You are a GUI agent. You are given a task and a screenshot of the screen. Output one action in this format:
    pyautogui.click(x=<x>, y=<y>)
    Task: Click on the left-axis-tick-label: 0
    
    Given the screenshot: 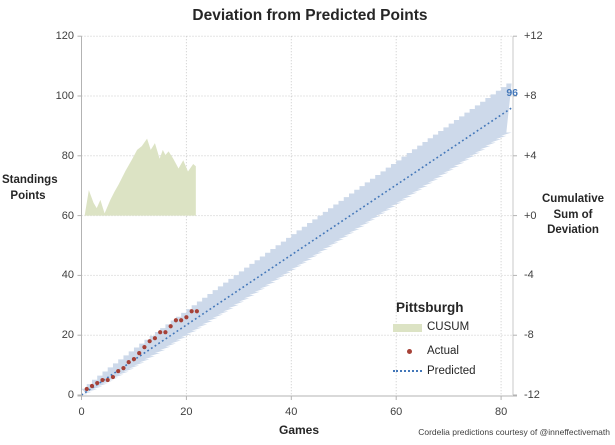 What is the action you would take?
    pyautogui.click(x=70, y=395)
    